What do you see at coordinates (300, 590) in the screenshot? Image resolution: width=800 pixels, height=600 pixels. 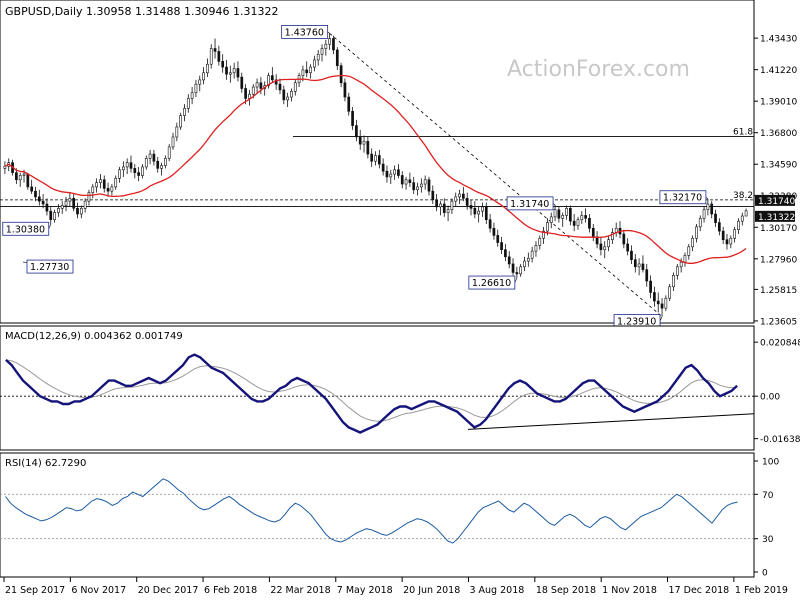 I see `x-tick-label: 22 Mar 2018` at bounding box center [300, 590].